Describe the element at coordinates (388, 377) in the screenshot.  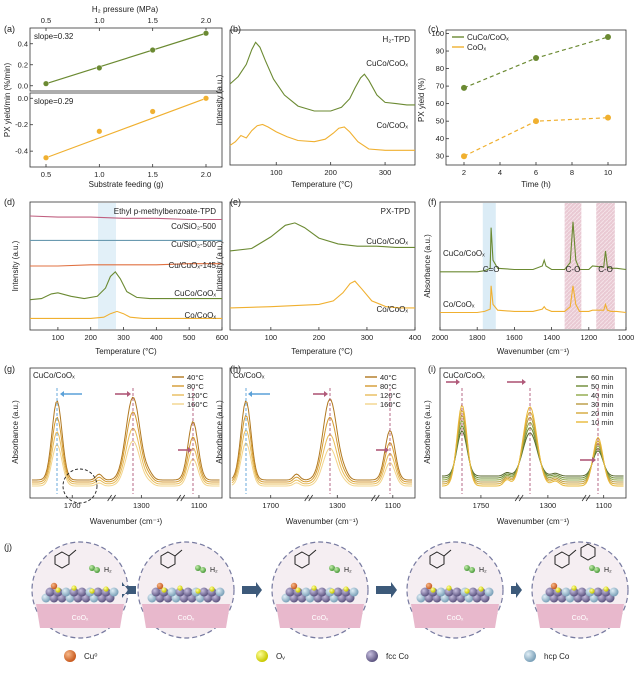
I see `h-legend-label-0: 40°C` at that location.